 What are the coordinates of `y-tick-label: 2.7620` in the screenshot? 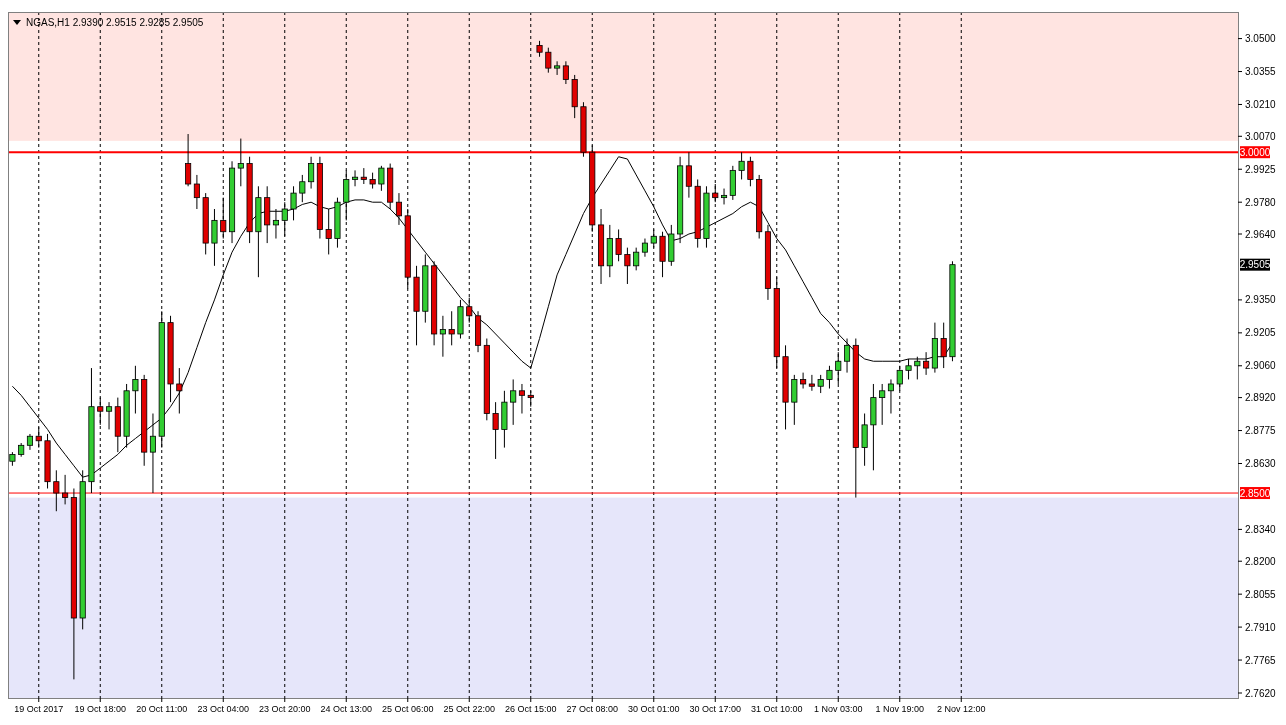 It's located at (1261, 693).